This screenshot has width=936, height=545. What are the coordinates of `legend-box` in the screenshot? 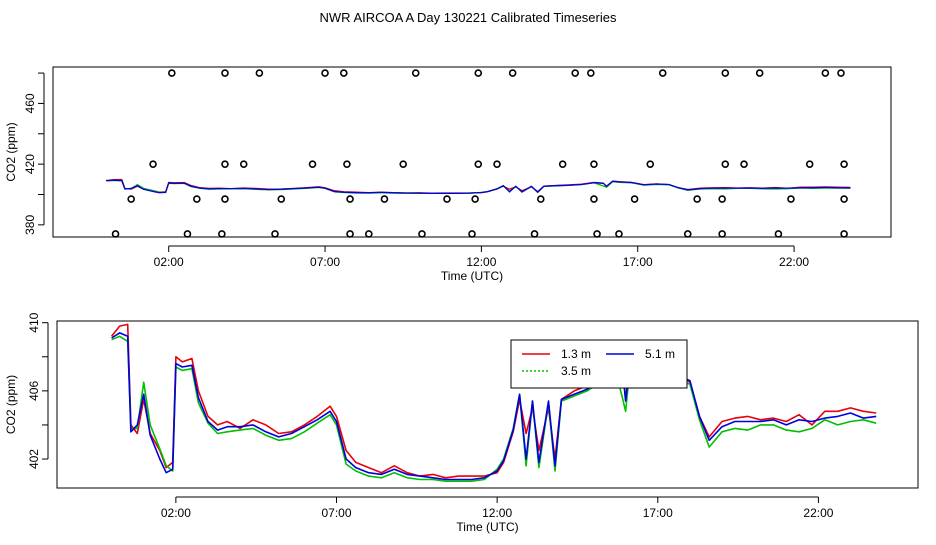 It's located at (599, 364).